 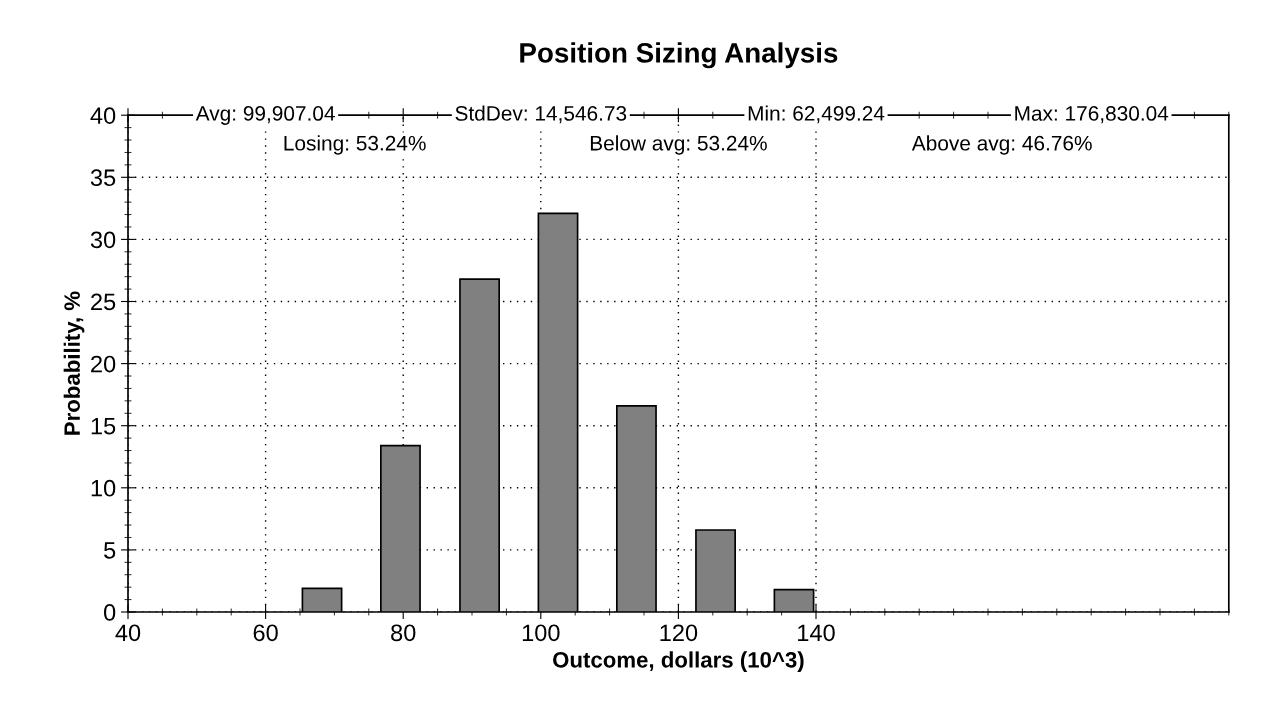 What do you see at coordinates (103, 115) in the screenshot?
I see `y-tick-label: 40` at bounding box center [103, 115].